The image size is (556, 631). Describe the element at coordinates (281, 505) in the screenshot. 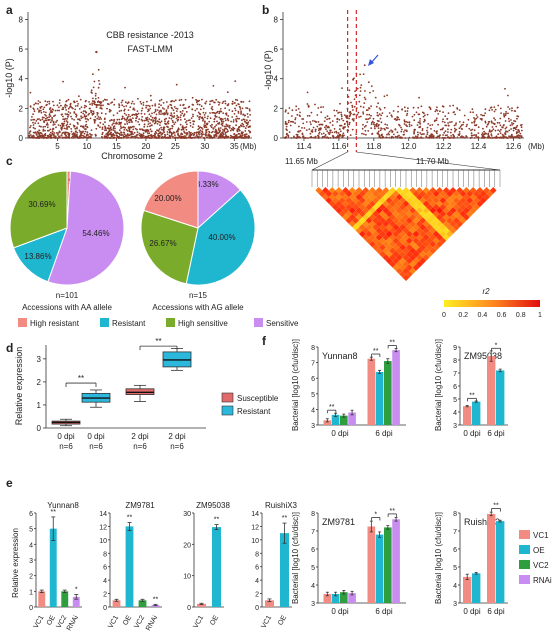

I see `e-subplot-title: RuishiX3` at that location.